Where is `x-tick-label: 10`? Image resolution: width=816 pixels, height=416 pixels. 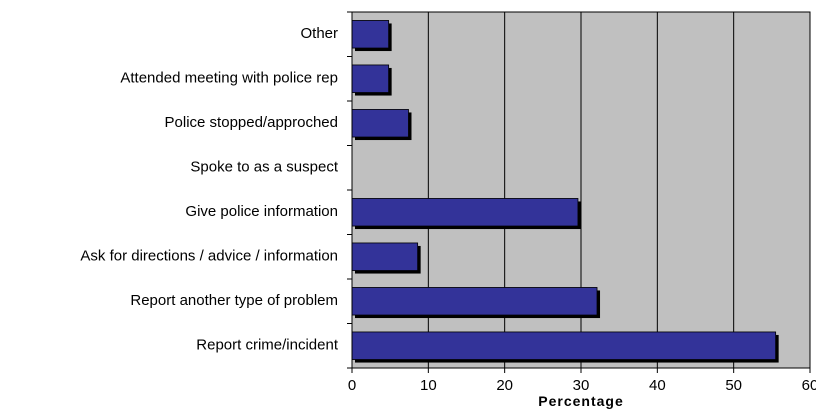 x-tick-label: 10 is located at coordinates (428, 385).